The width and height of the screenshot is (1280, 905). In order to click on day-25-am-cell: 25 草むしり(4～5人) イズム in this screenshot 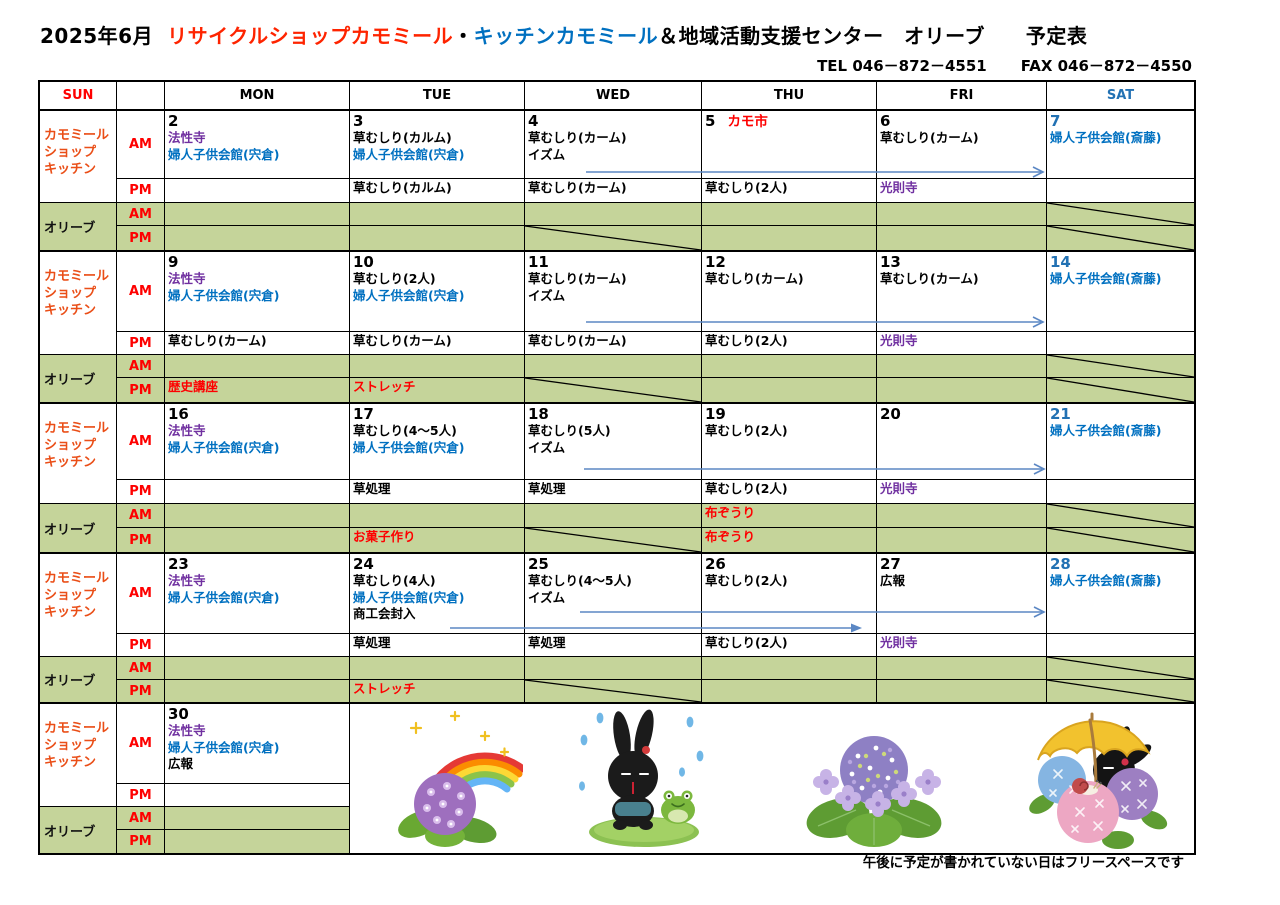, I will do `click(613, 594)`.